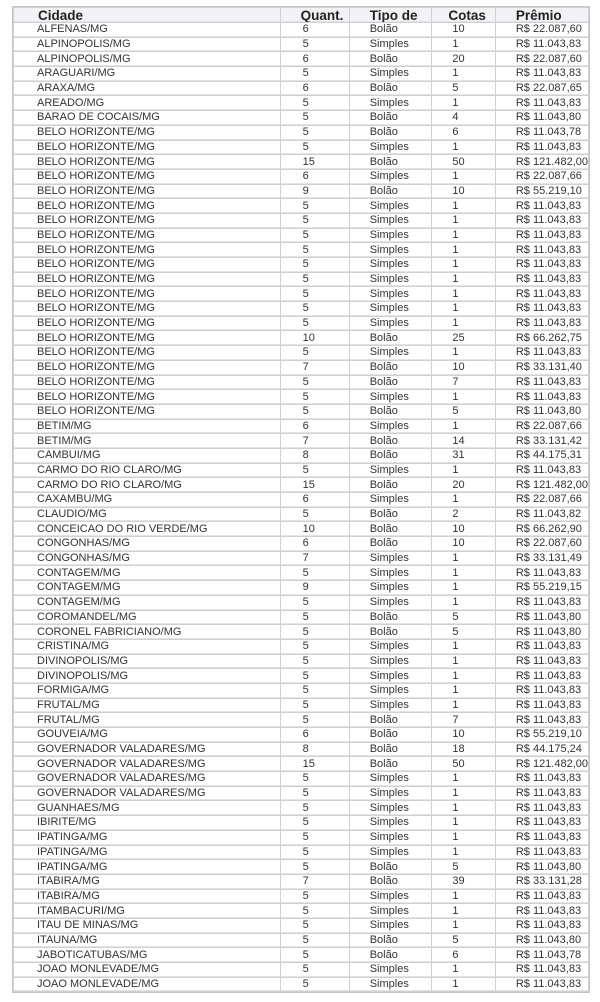  I want to click on cidade-cell: IBIRITE/MG, so click(147, 823).